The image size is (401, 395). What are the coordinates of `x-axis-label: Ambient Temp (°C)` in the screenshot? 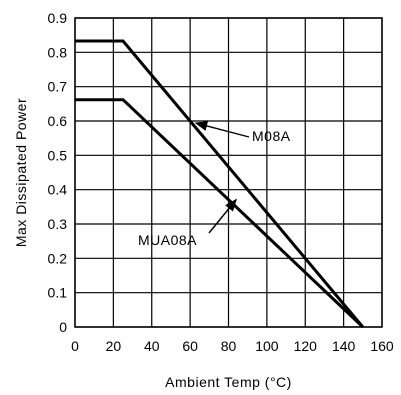 It's located at (228, 382).